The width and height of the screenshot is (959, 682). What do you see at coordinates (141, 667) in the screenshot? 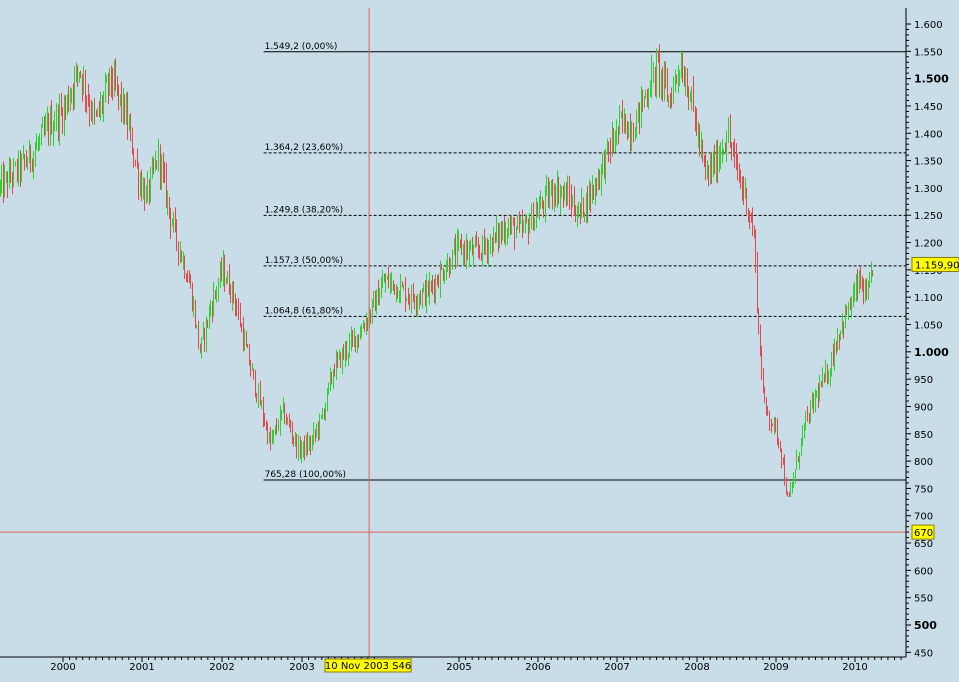
I see `x-axis-tick-label: 2001` at bounding box center [141, 667].